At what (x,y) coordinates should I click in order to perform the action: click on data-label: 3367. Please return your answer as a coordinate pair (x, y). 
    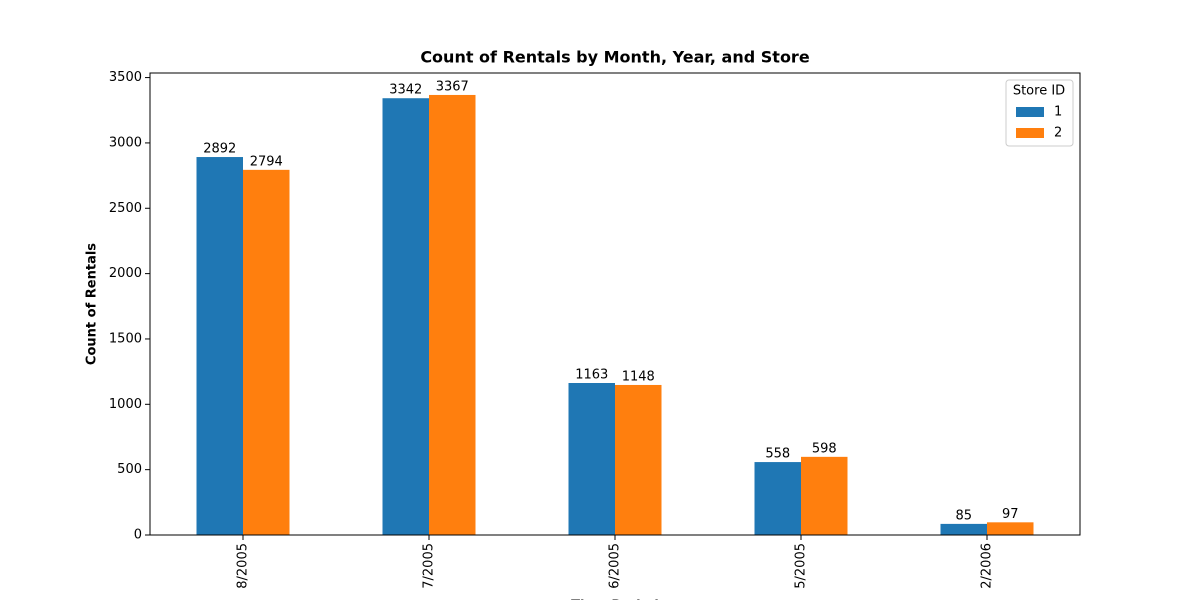
    Looking at the image, I should click on (452, 86).